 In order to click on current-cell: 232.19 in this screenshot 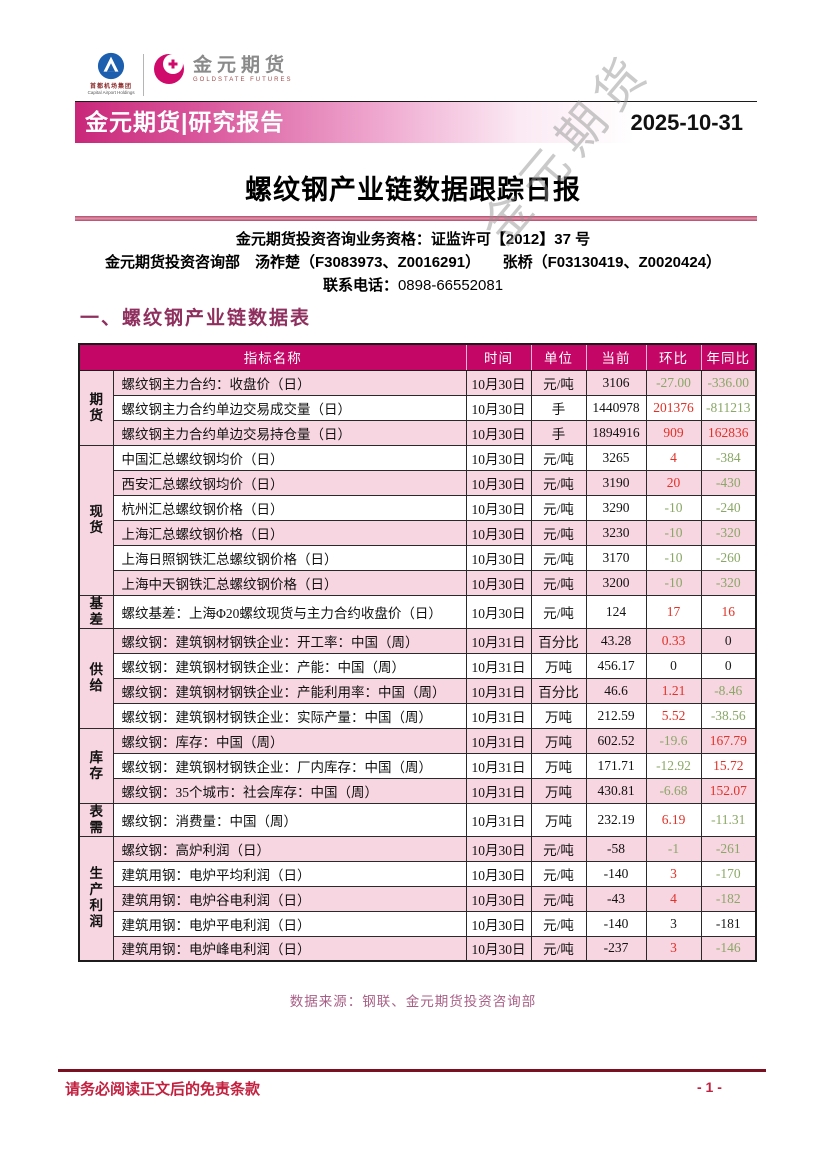, I will do `click(616, 819)`.